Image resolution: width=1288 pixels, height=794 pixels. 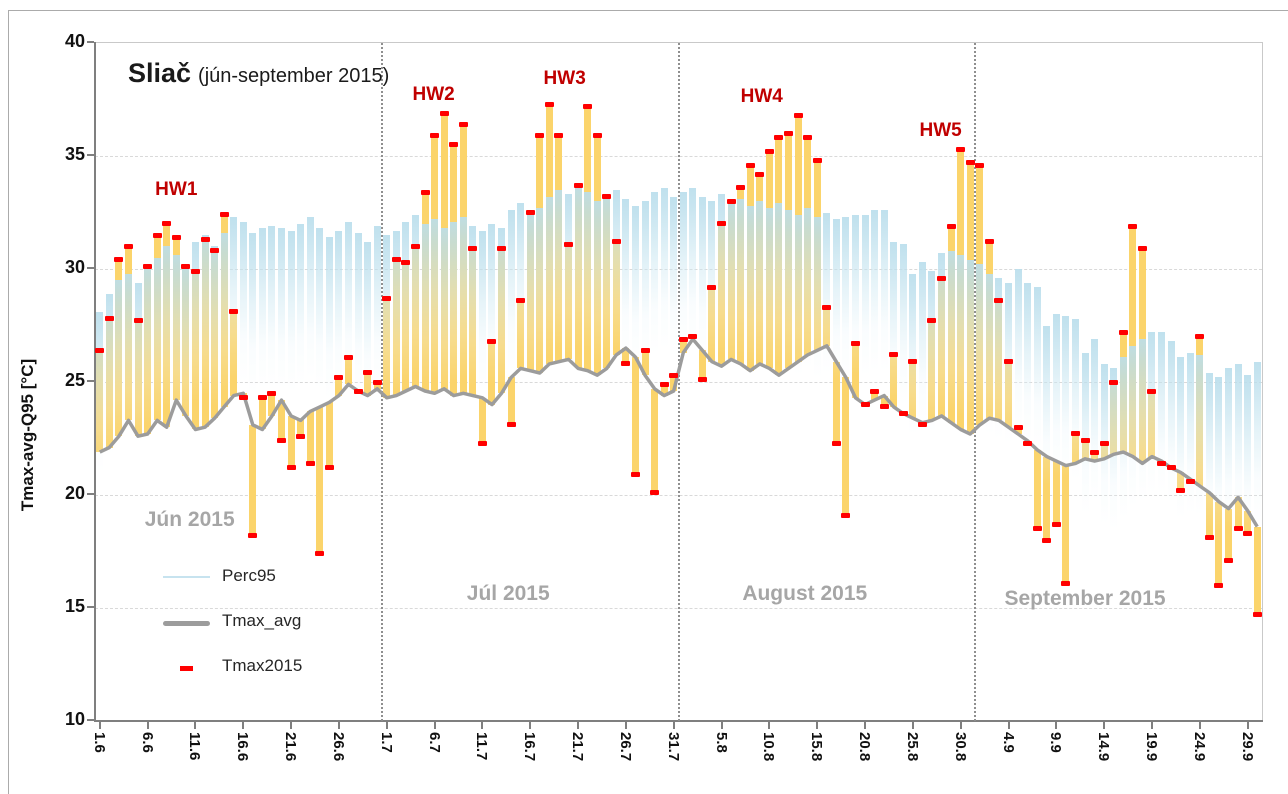 I want to click on month-label: August 2015, so click(x=805, y=594).